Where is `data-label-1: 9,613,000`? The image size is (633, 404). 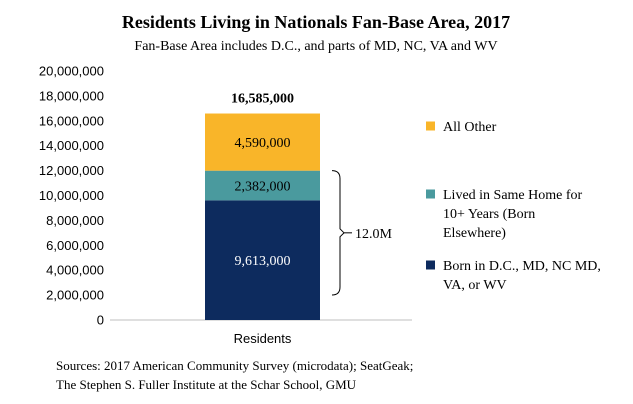
data-label-1: 9,613,000 is located at coordinates (263, 261).